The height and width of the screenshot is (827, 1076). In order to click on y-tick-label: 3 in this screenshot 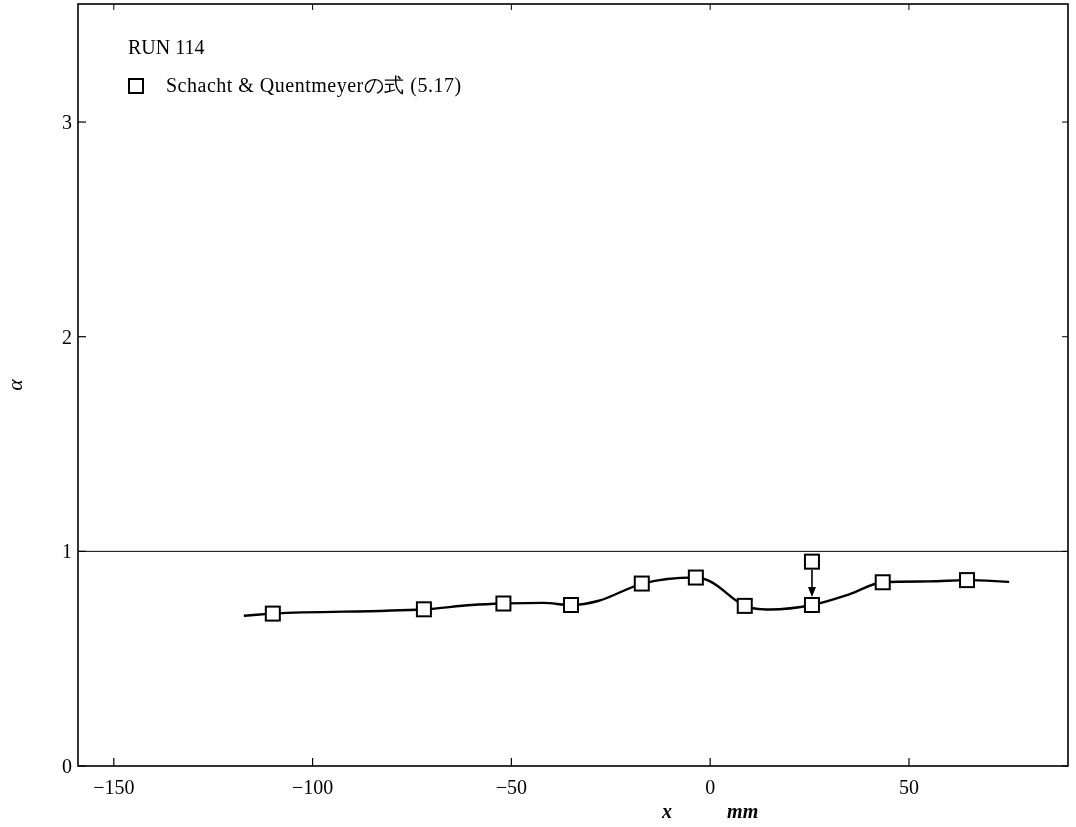, I will do `click(67, 122)`.